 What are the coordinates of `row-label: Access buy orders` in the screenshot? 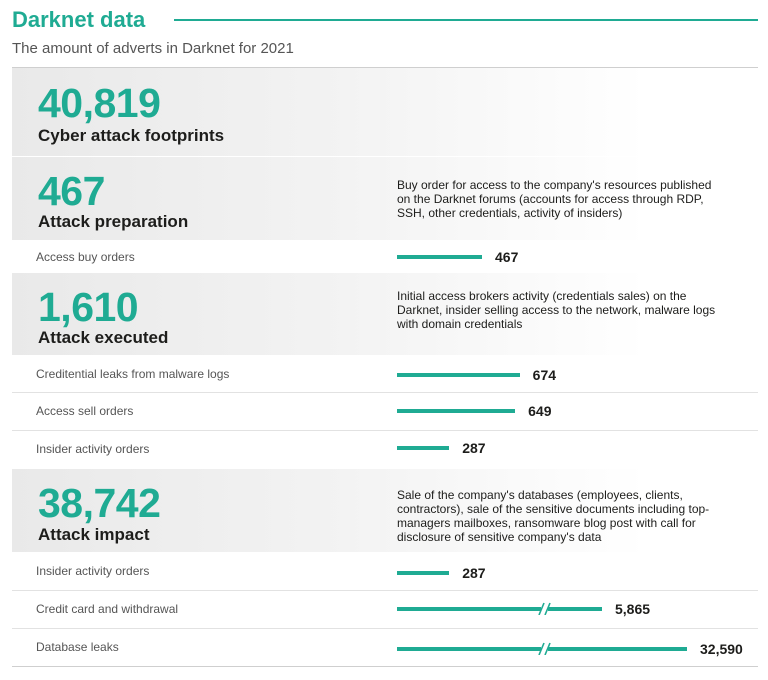 It's located at (85, 257).